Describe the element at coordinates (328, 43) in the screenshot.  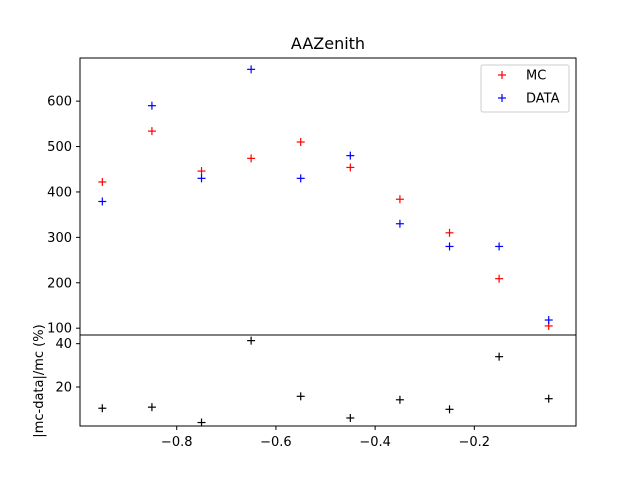
I see `chart-title: AAZenith` at that location.